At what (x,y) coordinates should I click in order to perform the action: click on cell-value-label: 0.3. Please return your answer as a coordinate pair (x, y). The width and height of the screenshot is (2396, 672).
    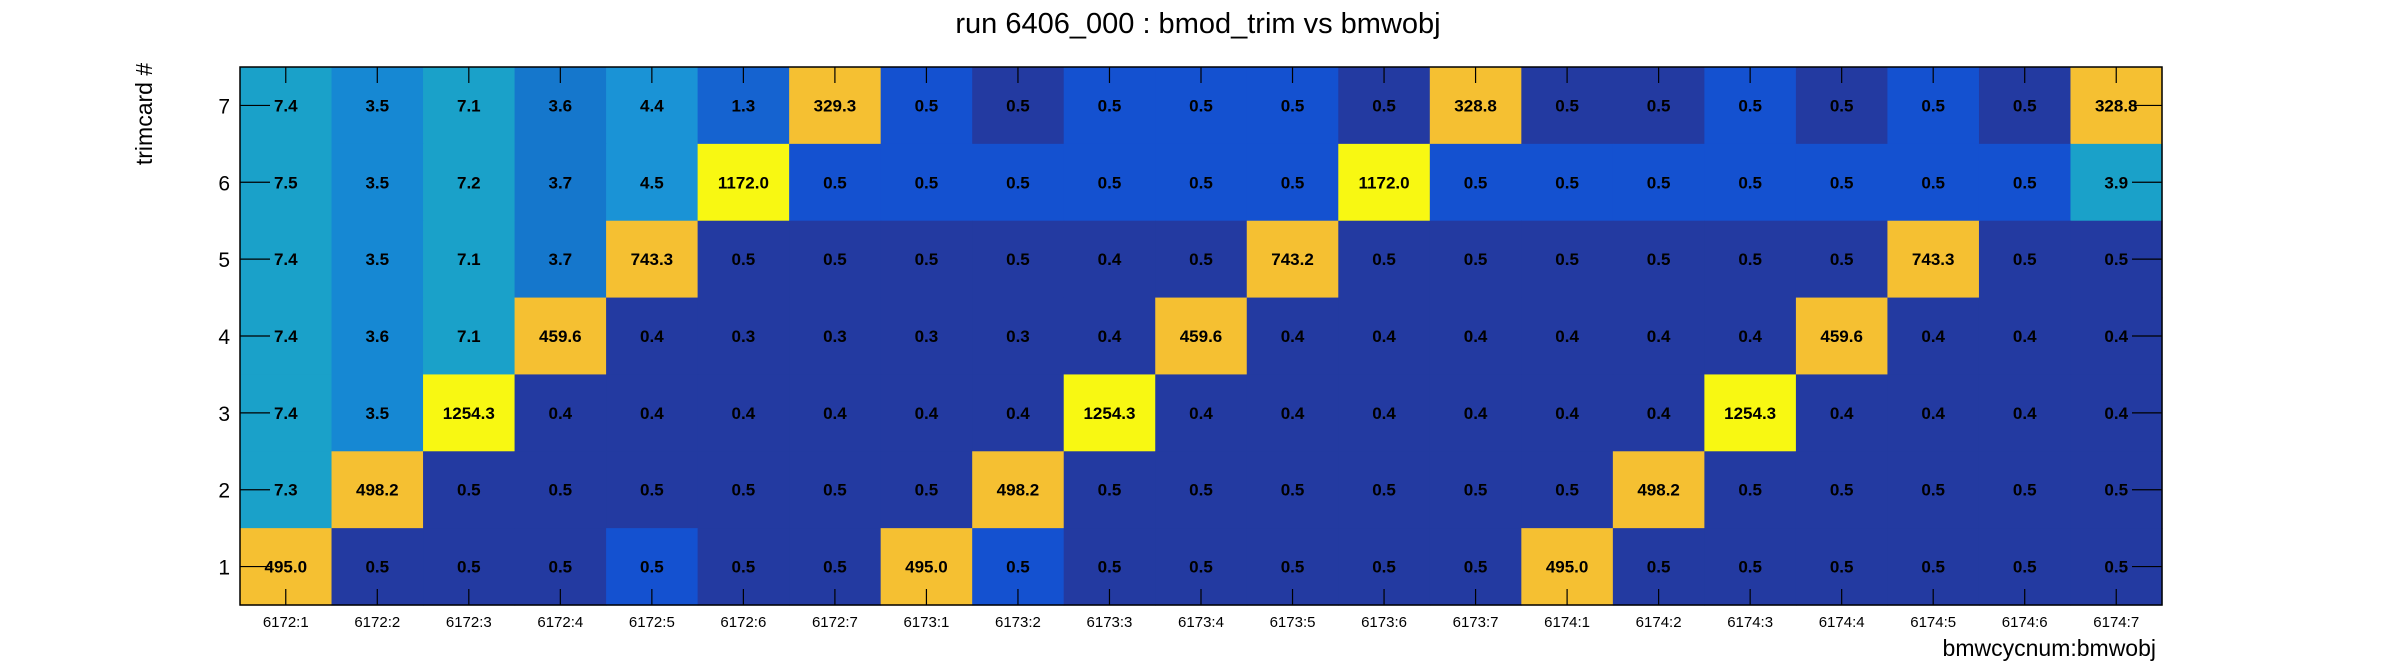
    Looking at the image, I should click on (927, 336).